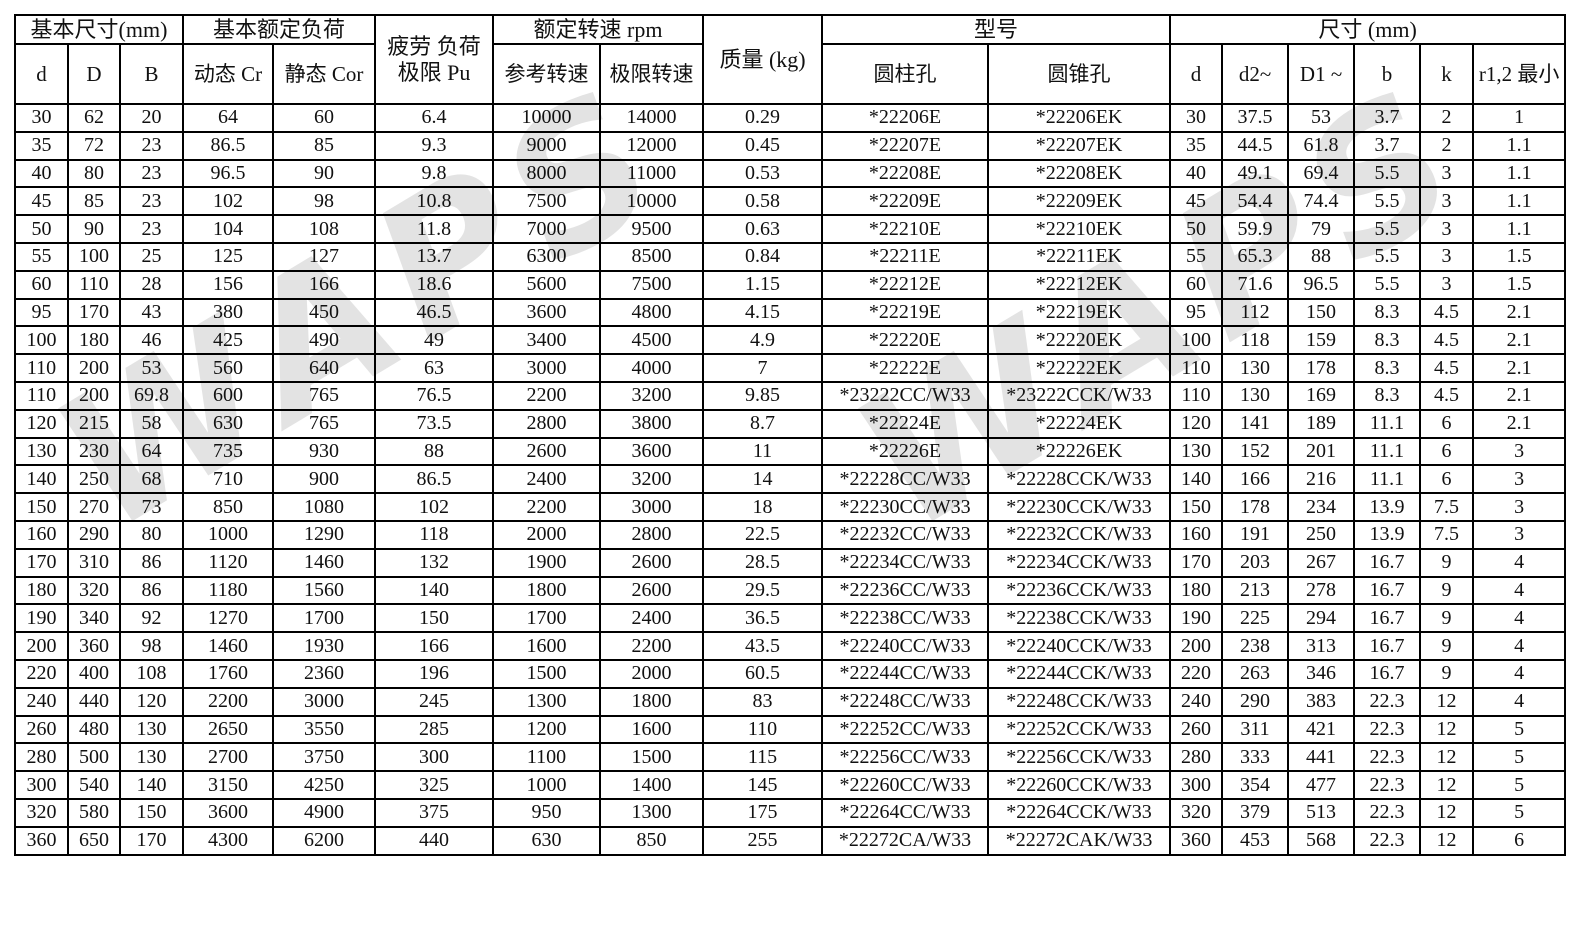 This screenshot has width=1580, height=933. What do you see at coordinates (324, 74) in the screenshot?
I see `header-col-static-cor: 静态 Cor` at bounding box center [324, 74].